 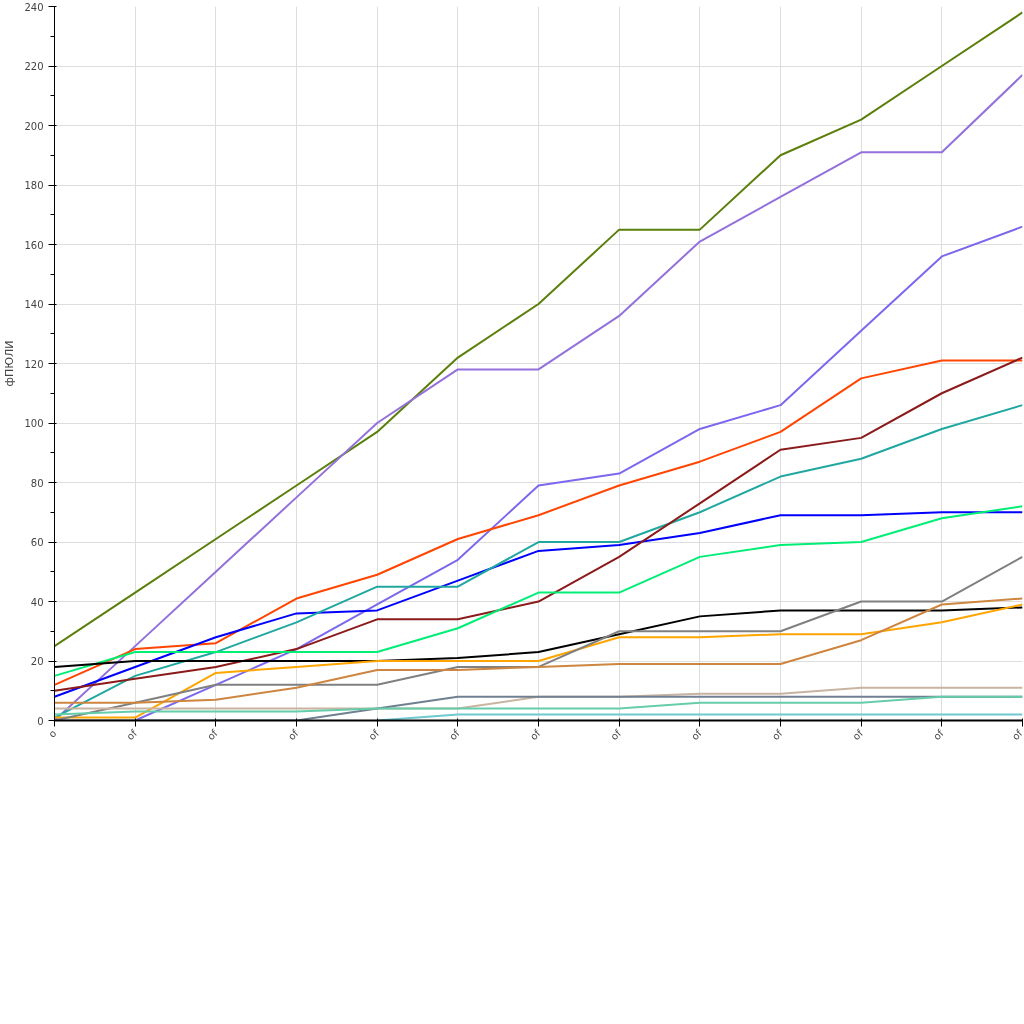 I want to click on y-tick-label: 160, so click(x=34, y=245).